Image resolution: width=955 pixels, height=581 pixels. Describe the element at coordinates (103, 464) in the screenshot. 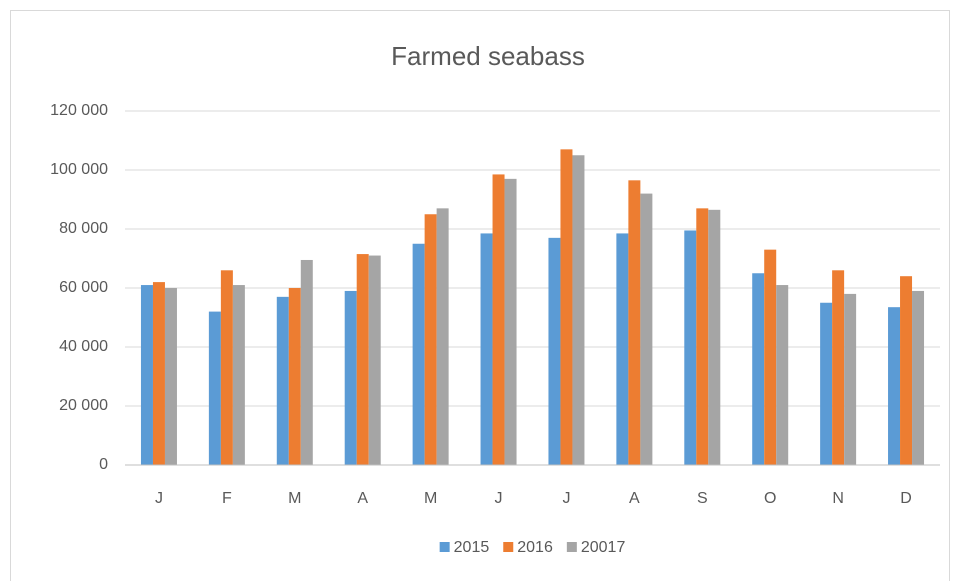

I see `y-tick-label: 0` at that location.